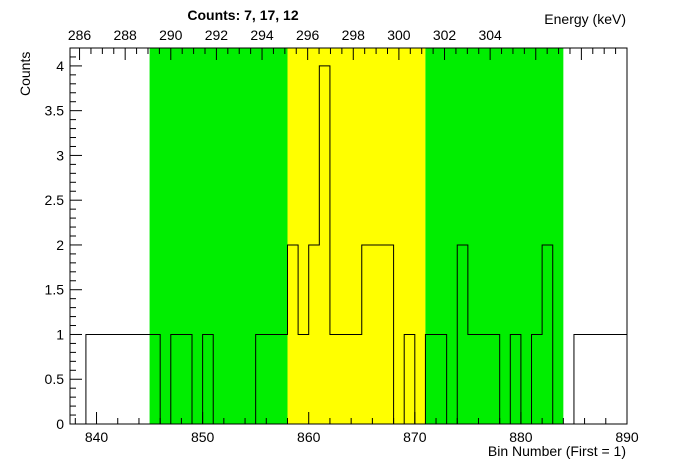 Image resolution: width=696 pixels, height=472 pixels. I want to click on y-tick-label: 2.5, so click(55, 200).